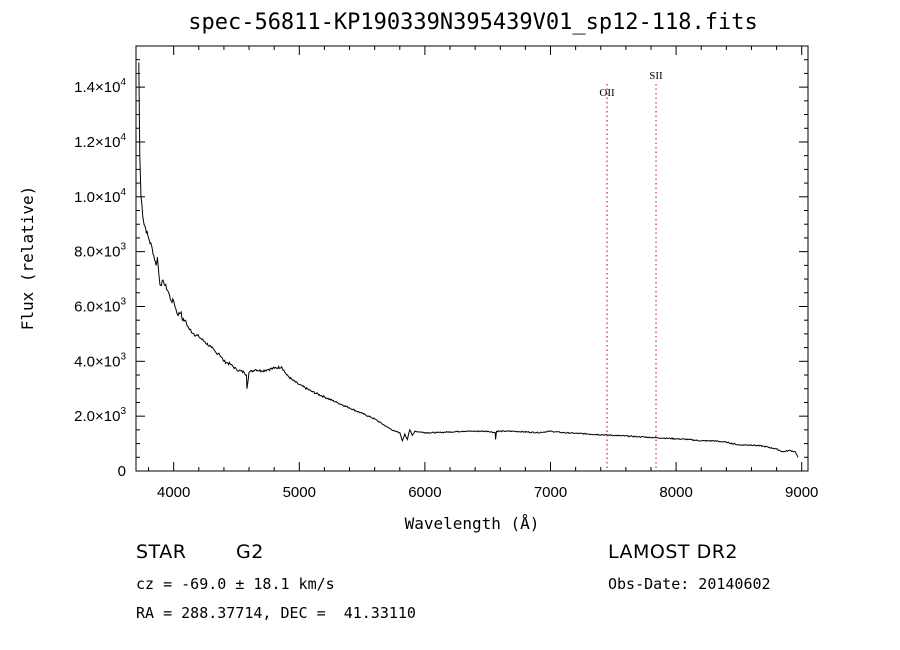  I want to click on y-tick-label: 0, so click(122, 471).